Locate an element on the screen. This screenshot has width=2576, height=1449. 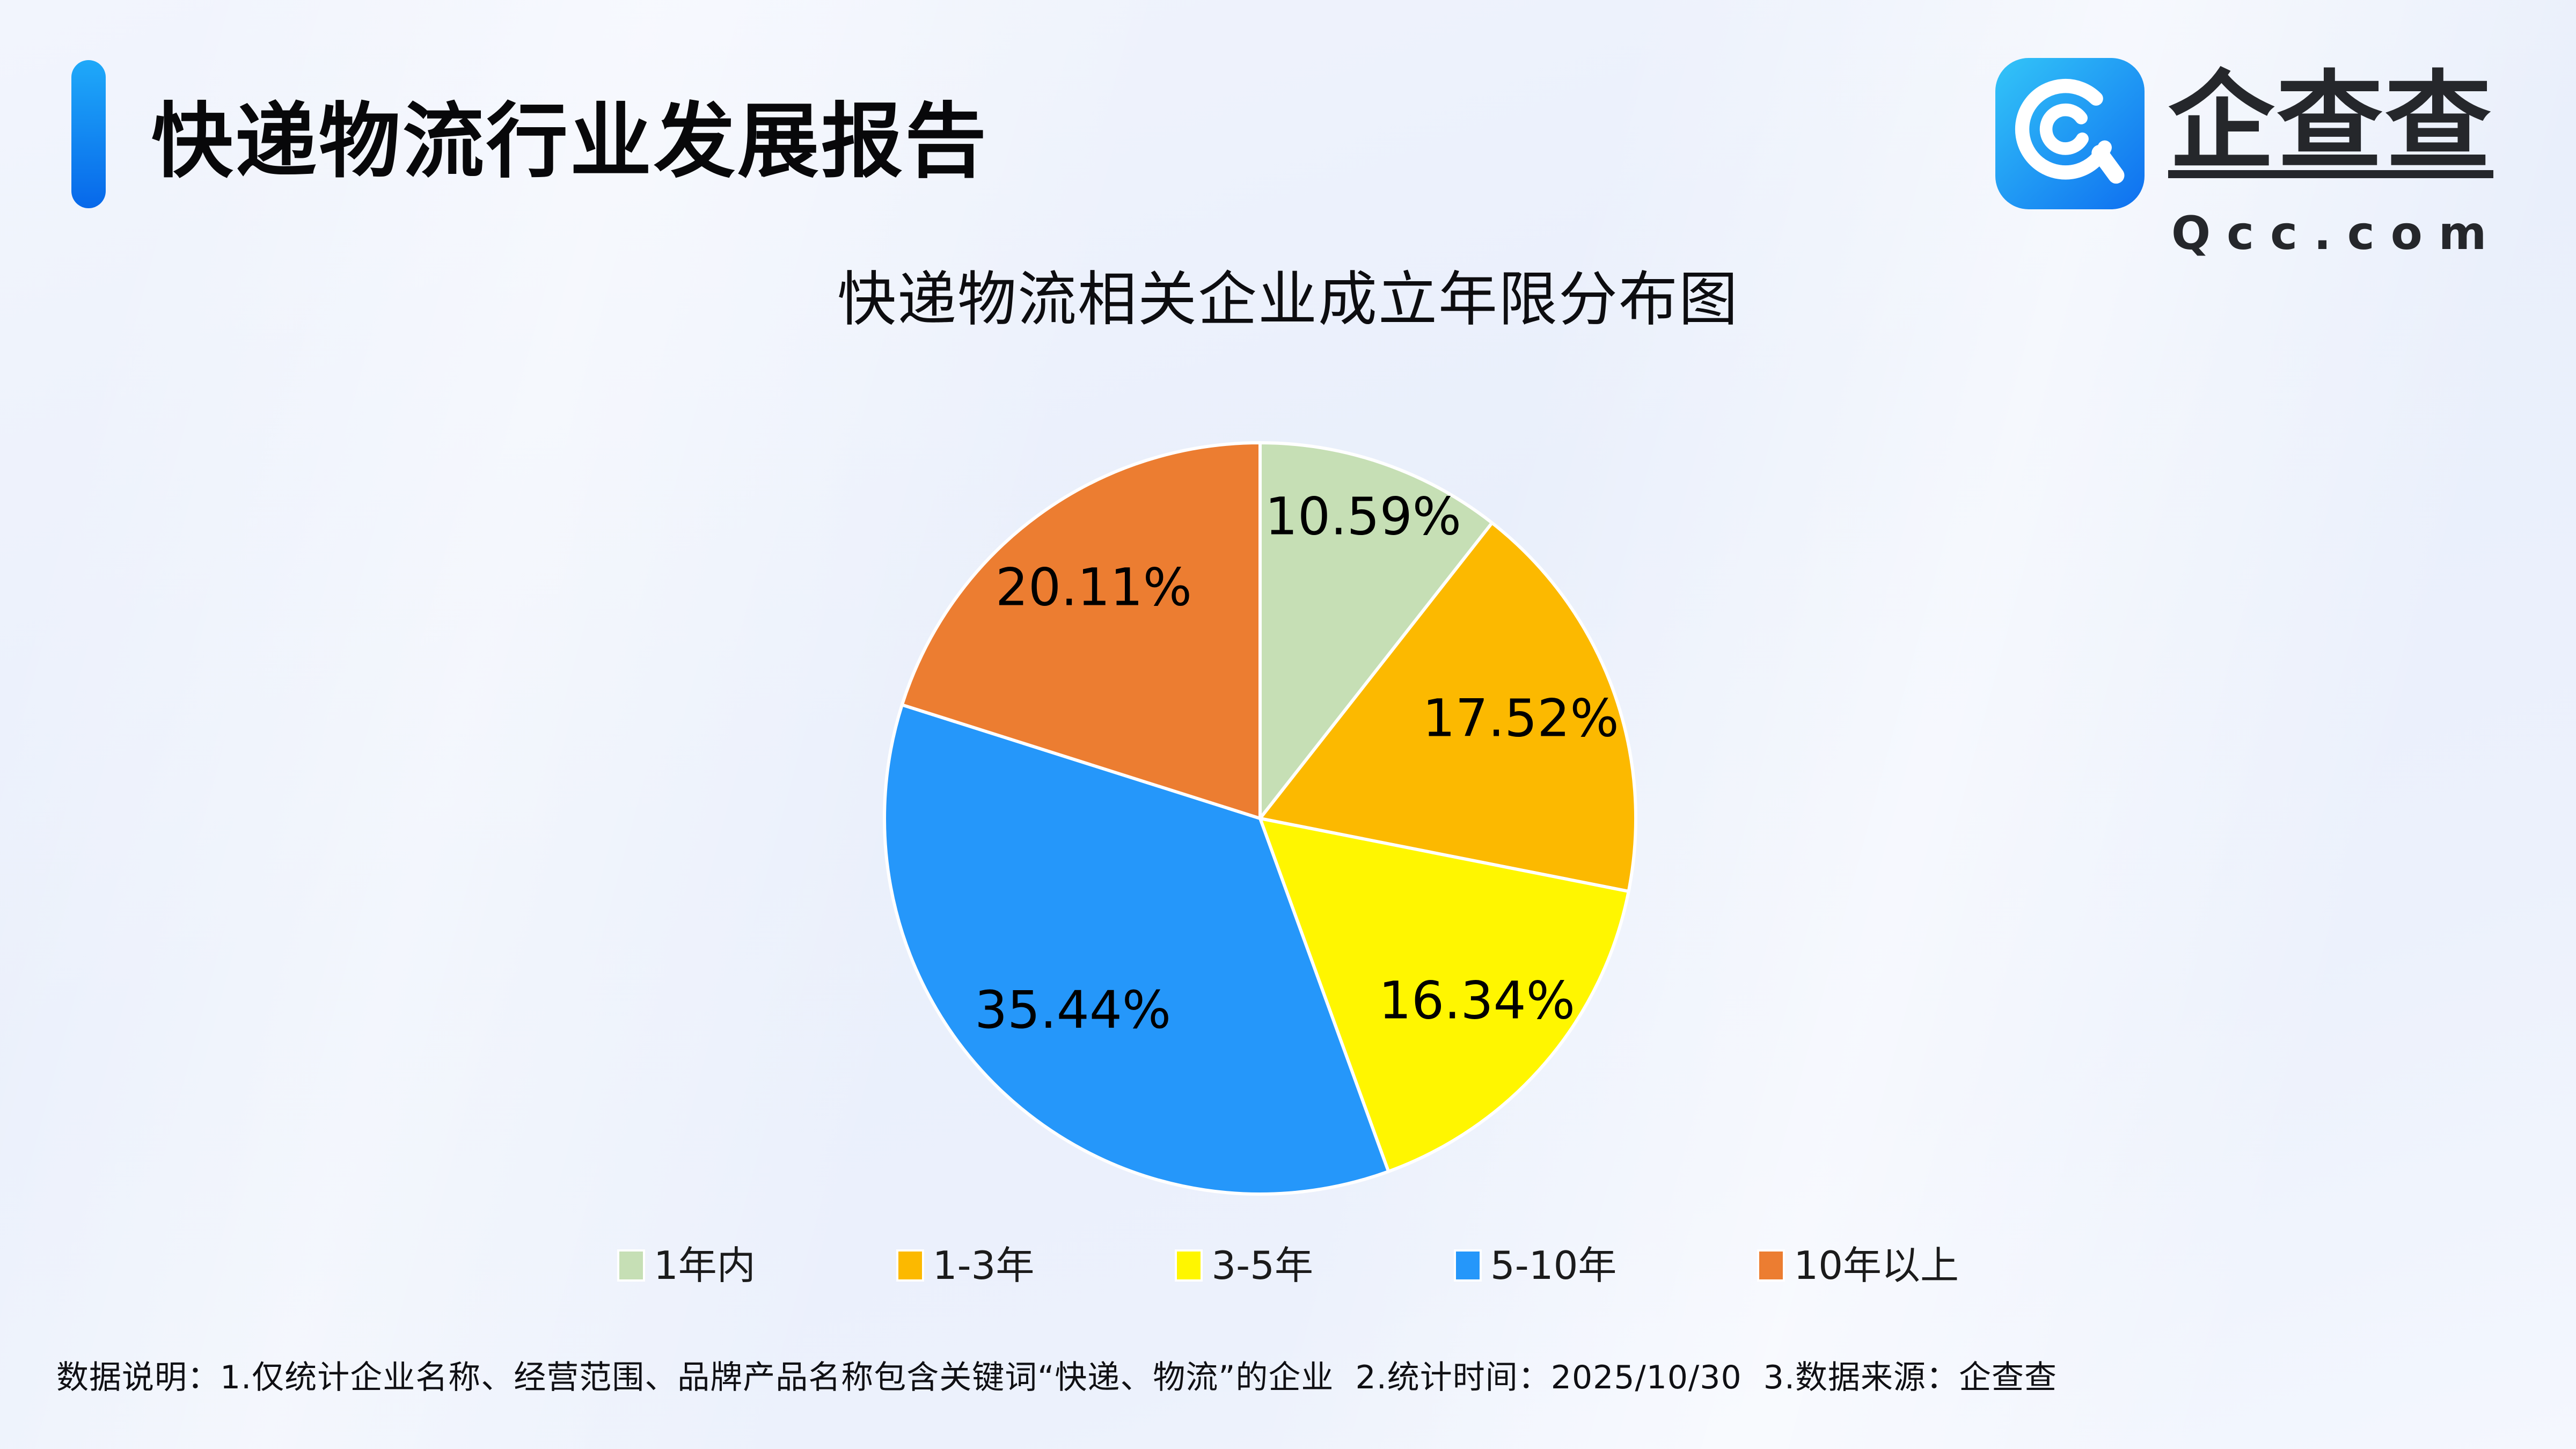
pie-slice-5-10年 is located at coordinates (1137, 949).